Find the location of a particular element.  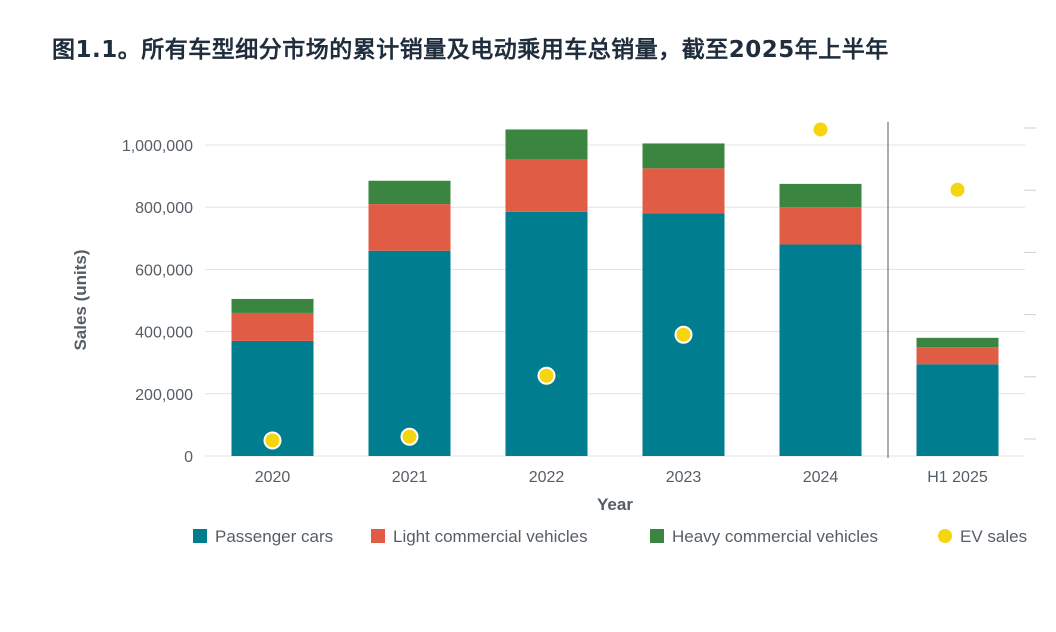

x-axis-title: Year is located at coordinates (615, 504).